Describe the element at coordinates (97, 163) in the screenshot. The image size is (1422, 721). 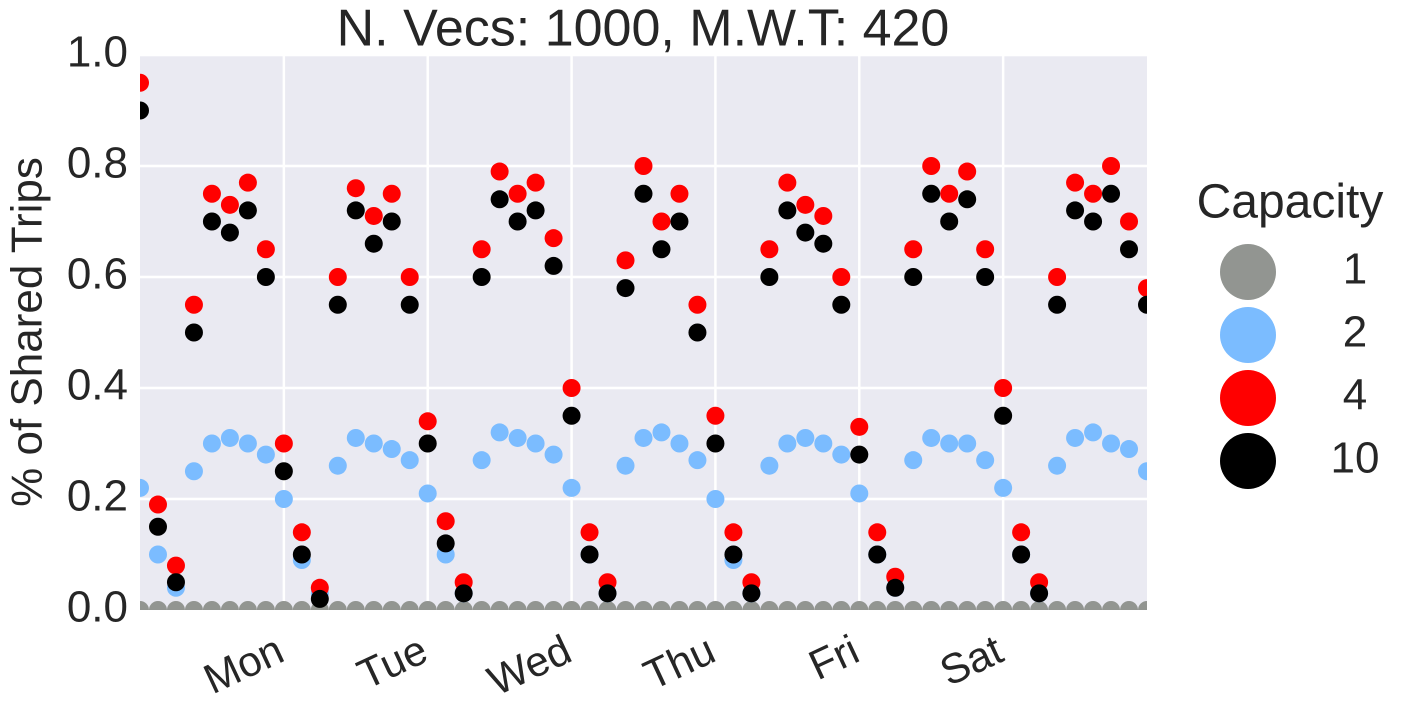
I see `y-tick-label: 0.8` at that location.